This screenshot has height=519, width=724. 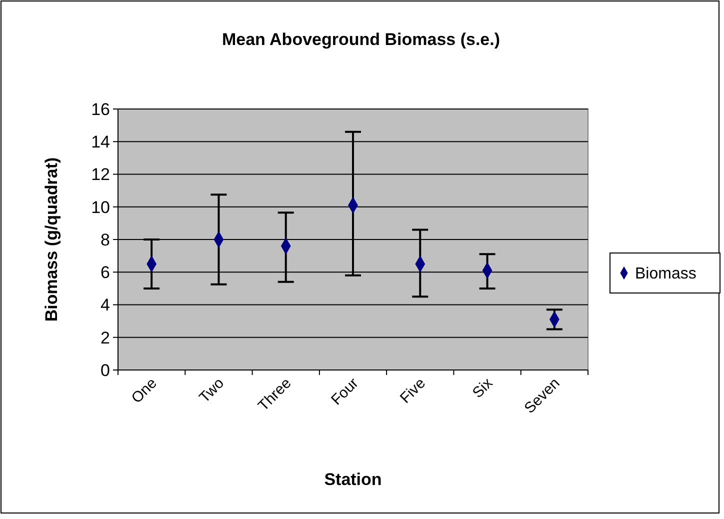 What do you see at coordinates (105, 305) in the screenshot?
I see `y-tick-label: 4` at bounding box center [105, 305].